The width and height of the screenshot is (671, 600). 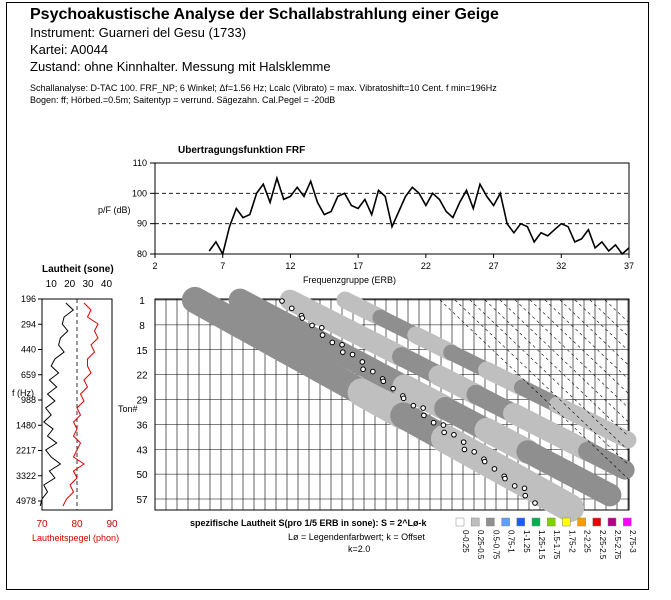 I want to click on frf-x-tick-label: 32, so click(x=561, y=266).